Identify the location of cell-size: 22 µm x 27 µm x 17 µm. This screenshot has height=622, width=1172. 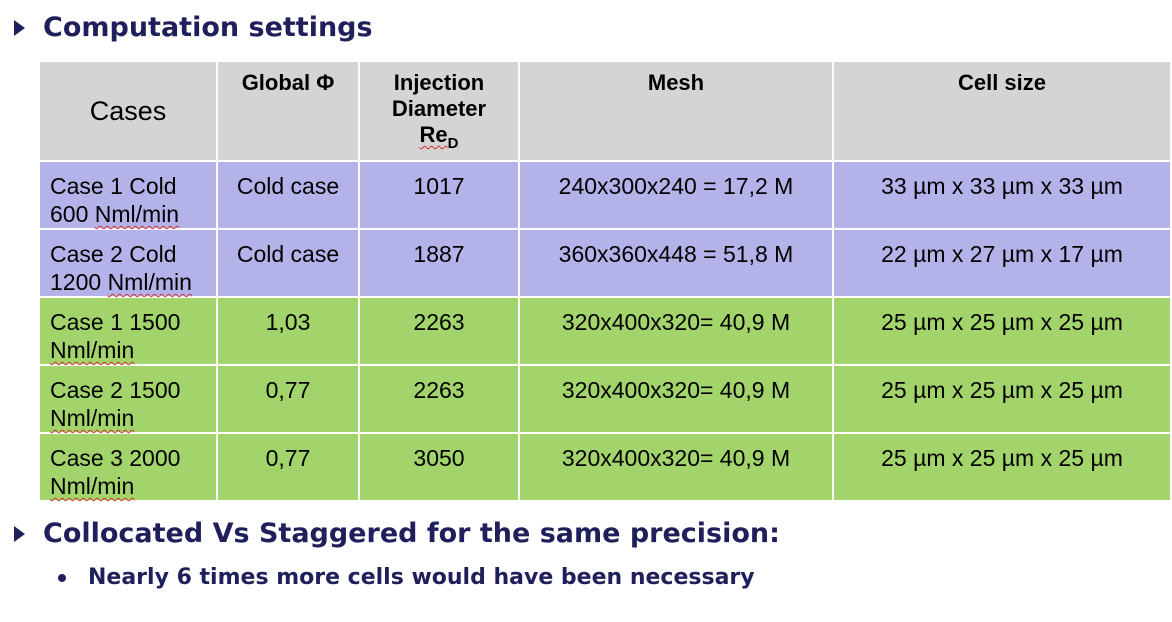
(1002, 263).